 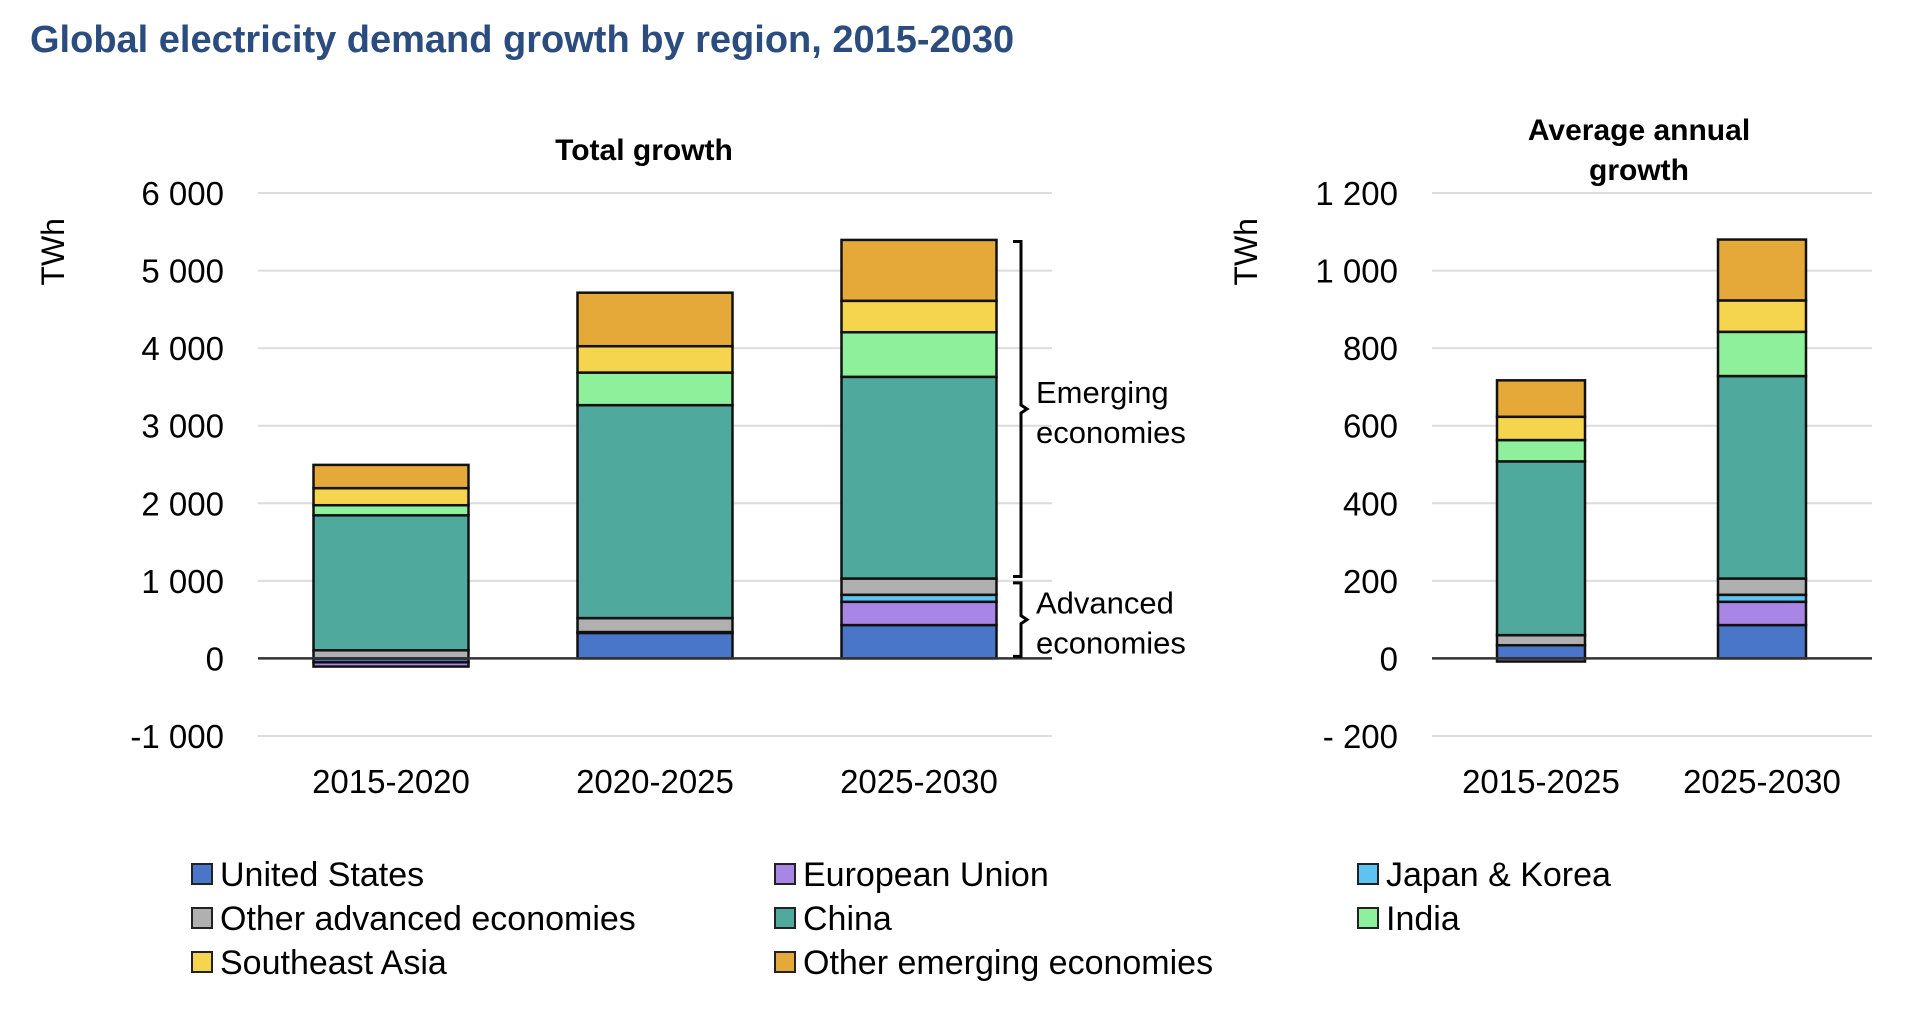 What do you see at coordinates (182, 271) in the screenshot?
I see `y-tick-label: 5 000` at bounding box center [182, 271].